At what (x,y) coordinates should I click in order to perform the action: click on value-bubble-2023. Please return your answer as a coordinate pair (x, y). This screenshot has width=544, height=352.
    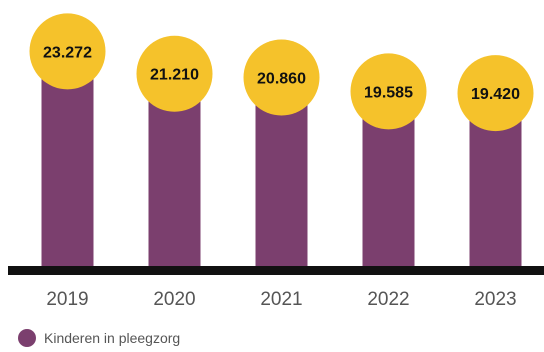
    Looking at the image, I should click on (495, 93).